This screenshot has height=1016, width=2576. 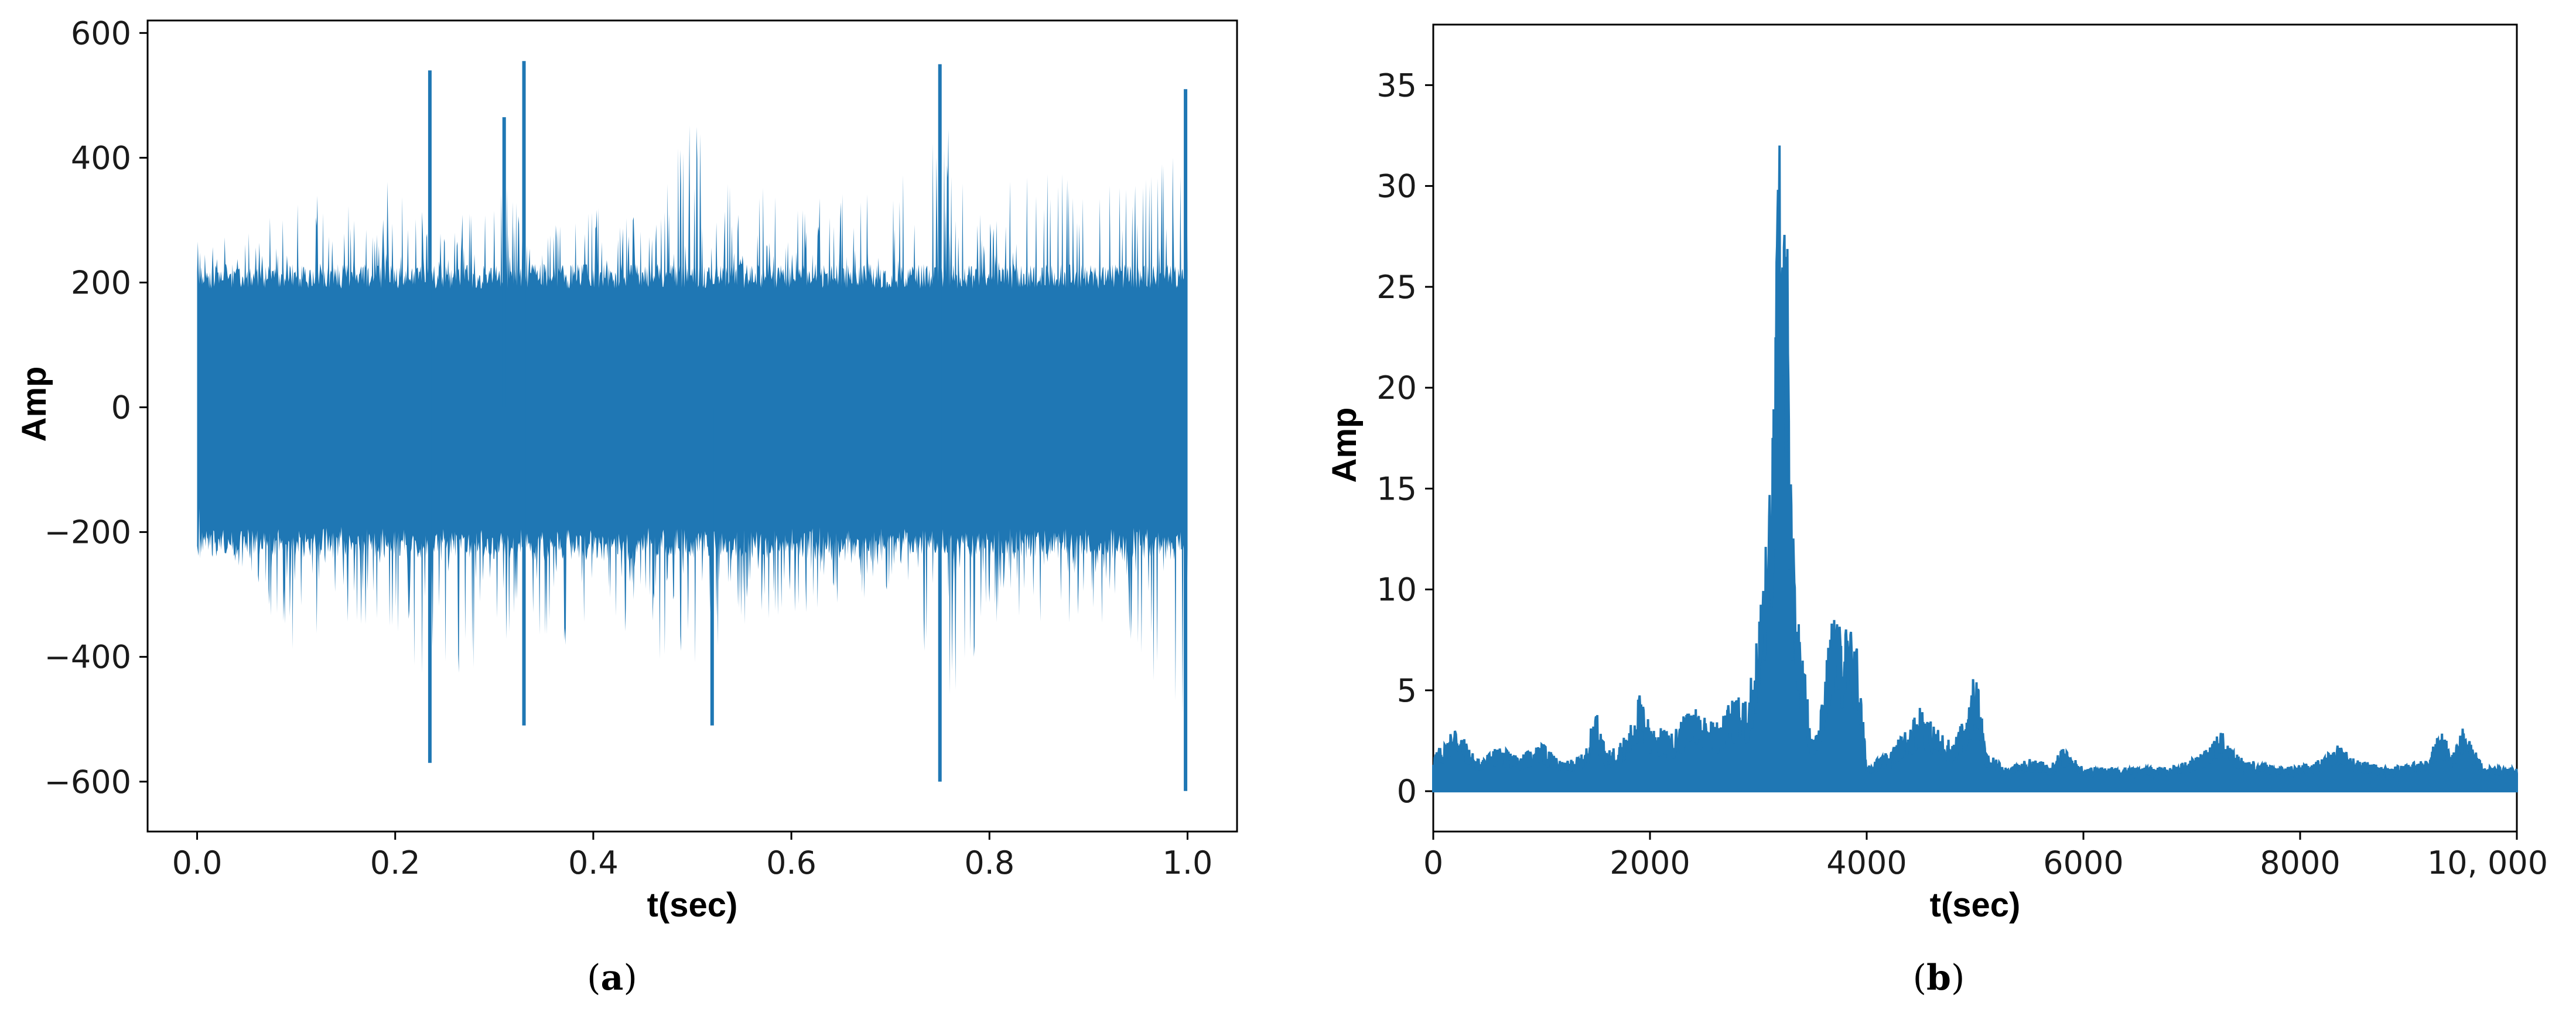 I want to click on chart-a-ylabel: Amp, so click(x=34, y=404).